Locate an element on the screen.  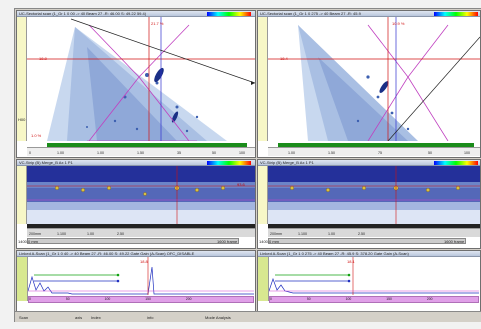
status-mode: Mode Analysis is located at coordinates (218, 317).